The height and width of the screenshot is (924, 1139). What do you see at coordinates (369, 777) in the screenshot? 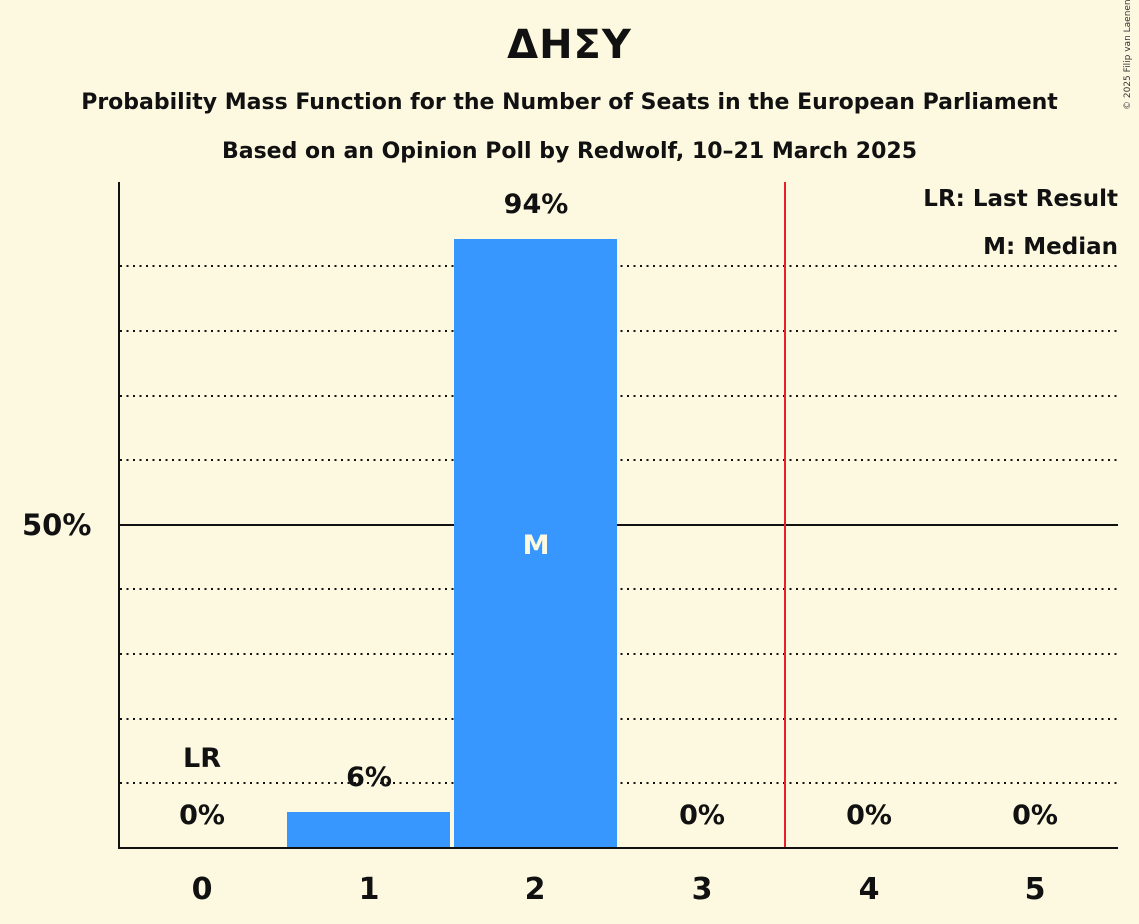
I see `bar-label-1: 6%` at bounding box center [369, 777].